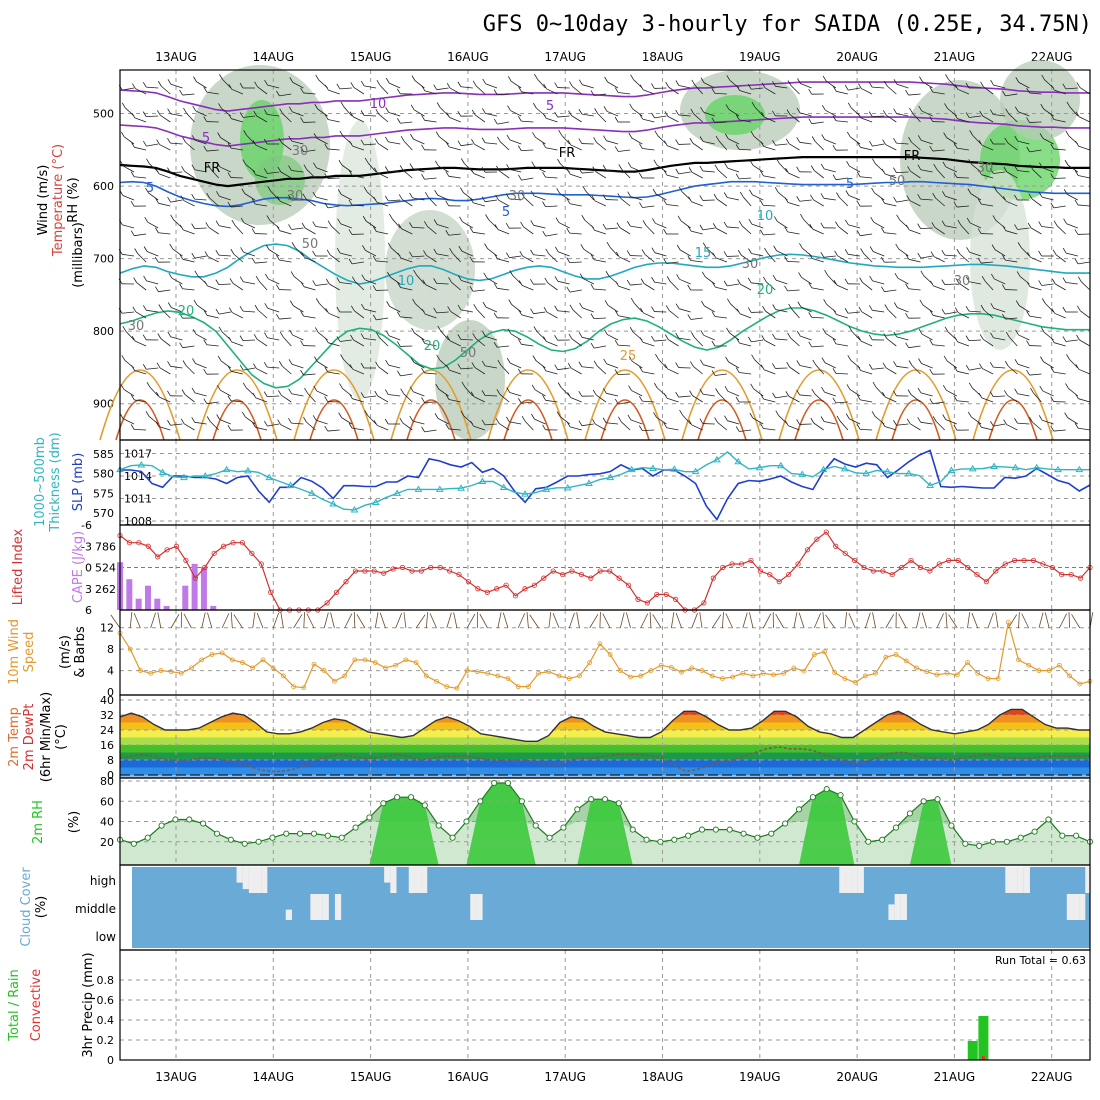  Describe the element at coordinates (36, 1005) in the screenshot. I see `precip-axis-label: Convective` at that location.